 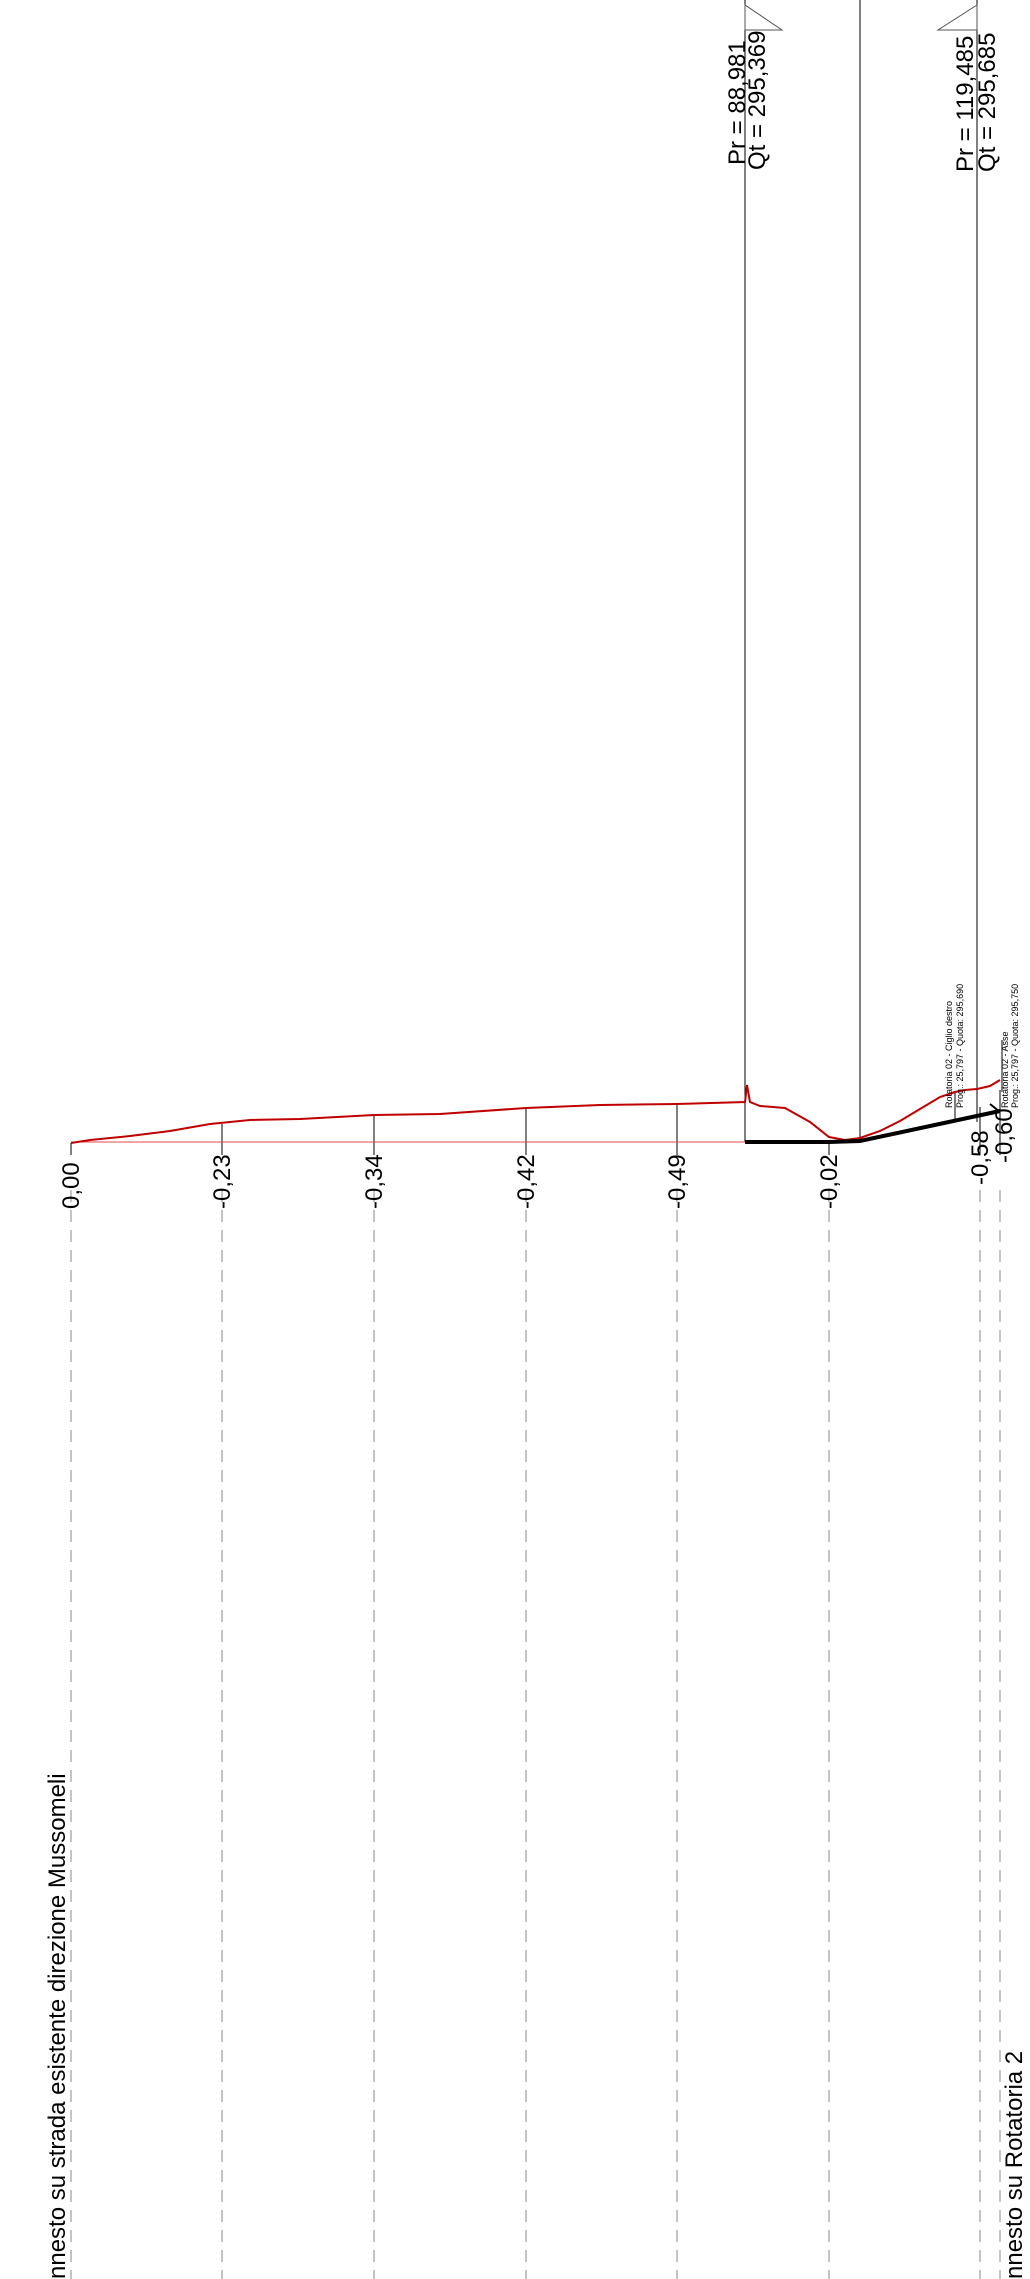 I want to click on asse-line-2: Prog.: 25,797 - Quota: 295,750, so click(x=1015, y=1046).